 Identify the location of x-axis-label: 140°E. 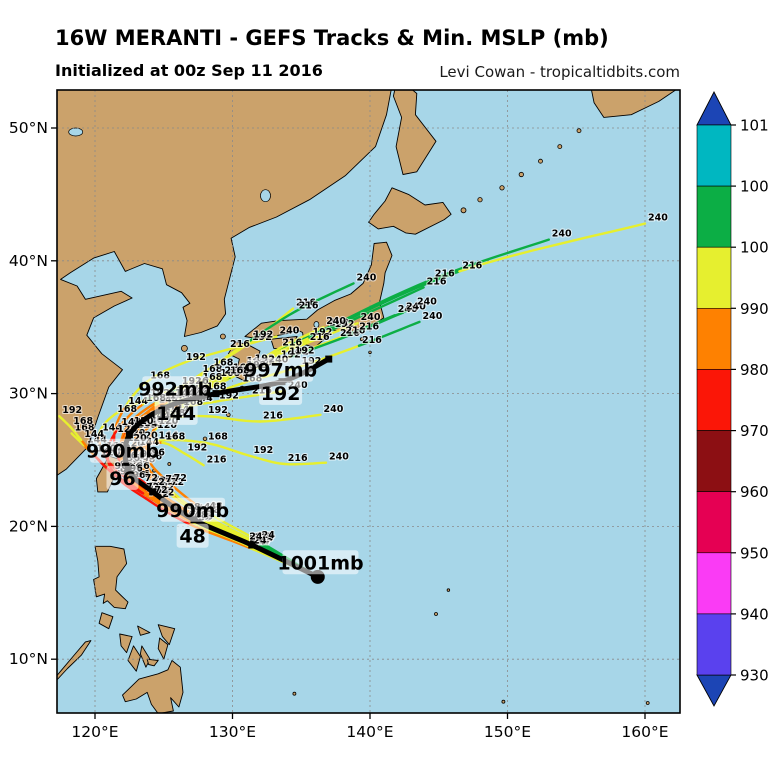
(369, 732).